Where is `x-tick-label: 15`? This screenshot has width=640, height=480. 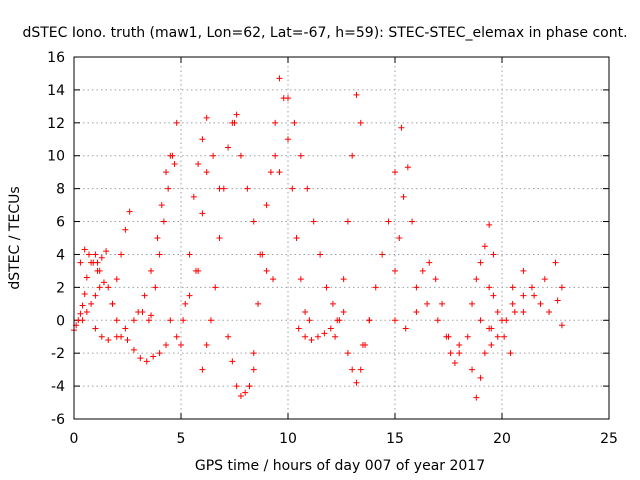
x-tick-label: 15 is located at coordinates (395, 439).